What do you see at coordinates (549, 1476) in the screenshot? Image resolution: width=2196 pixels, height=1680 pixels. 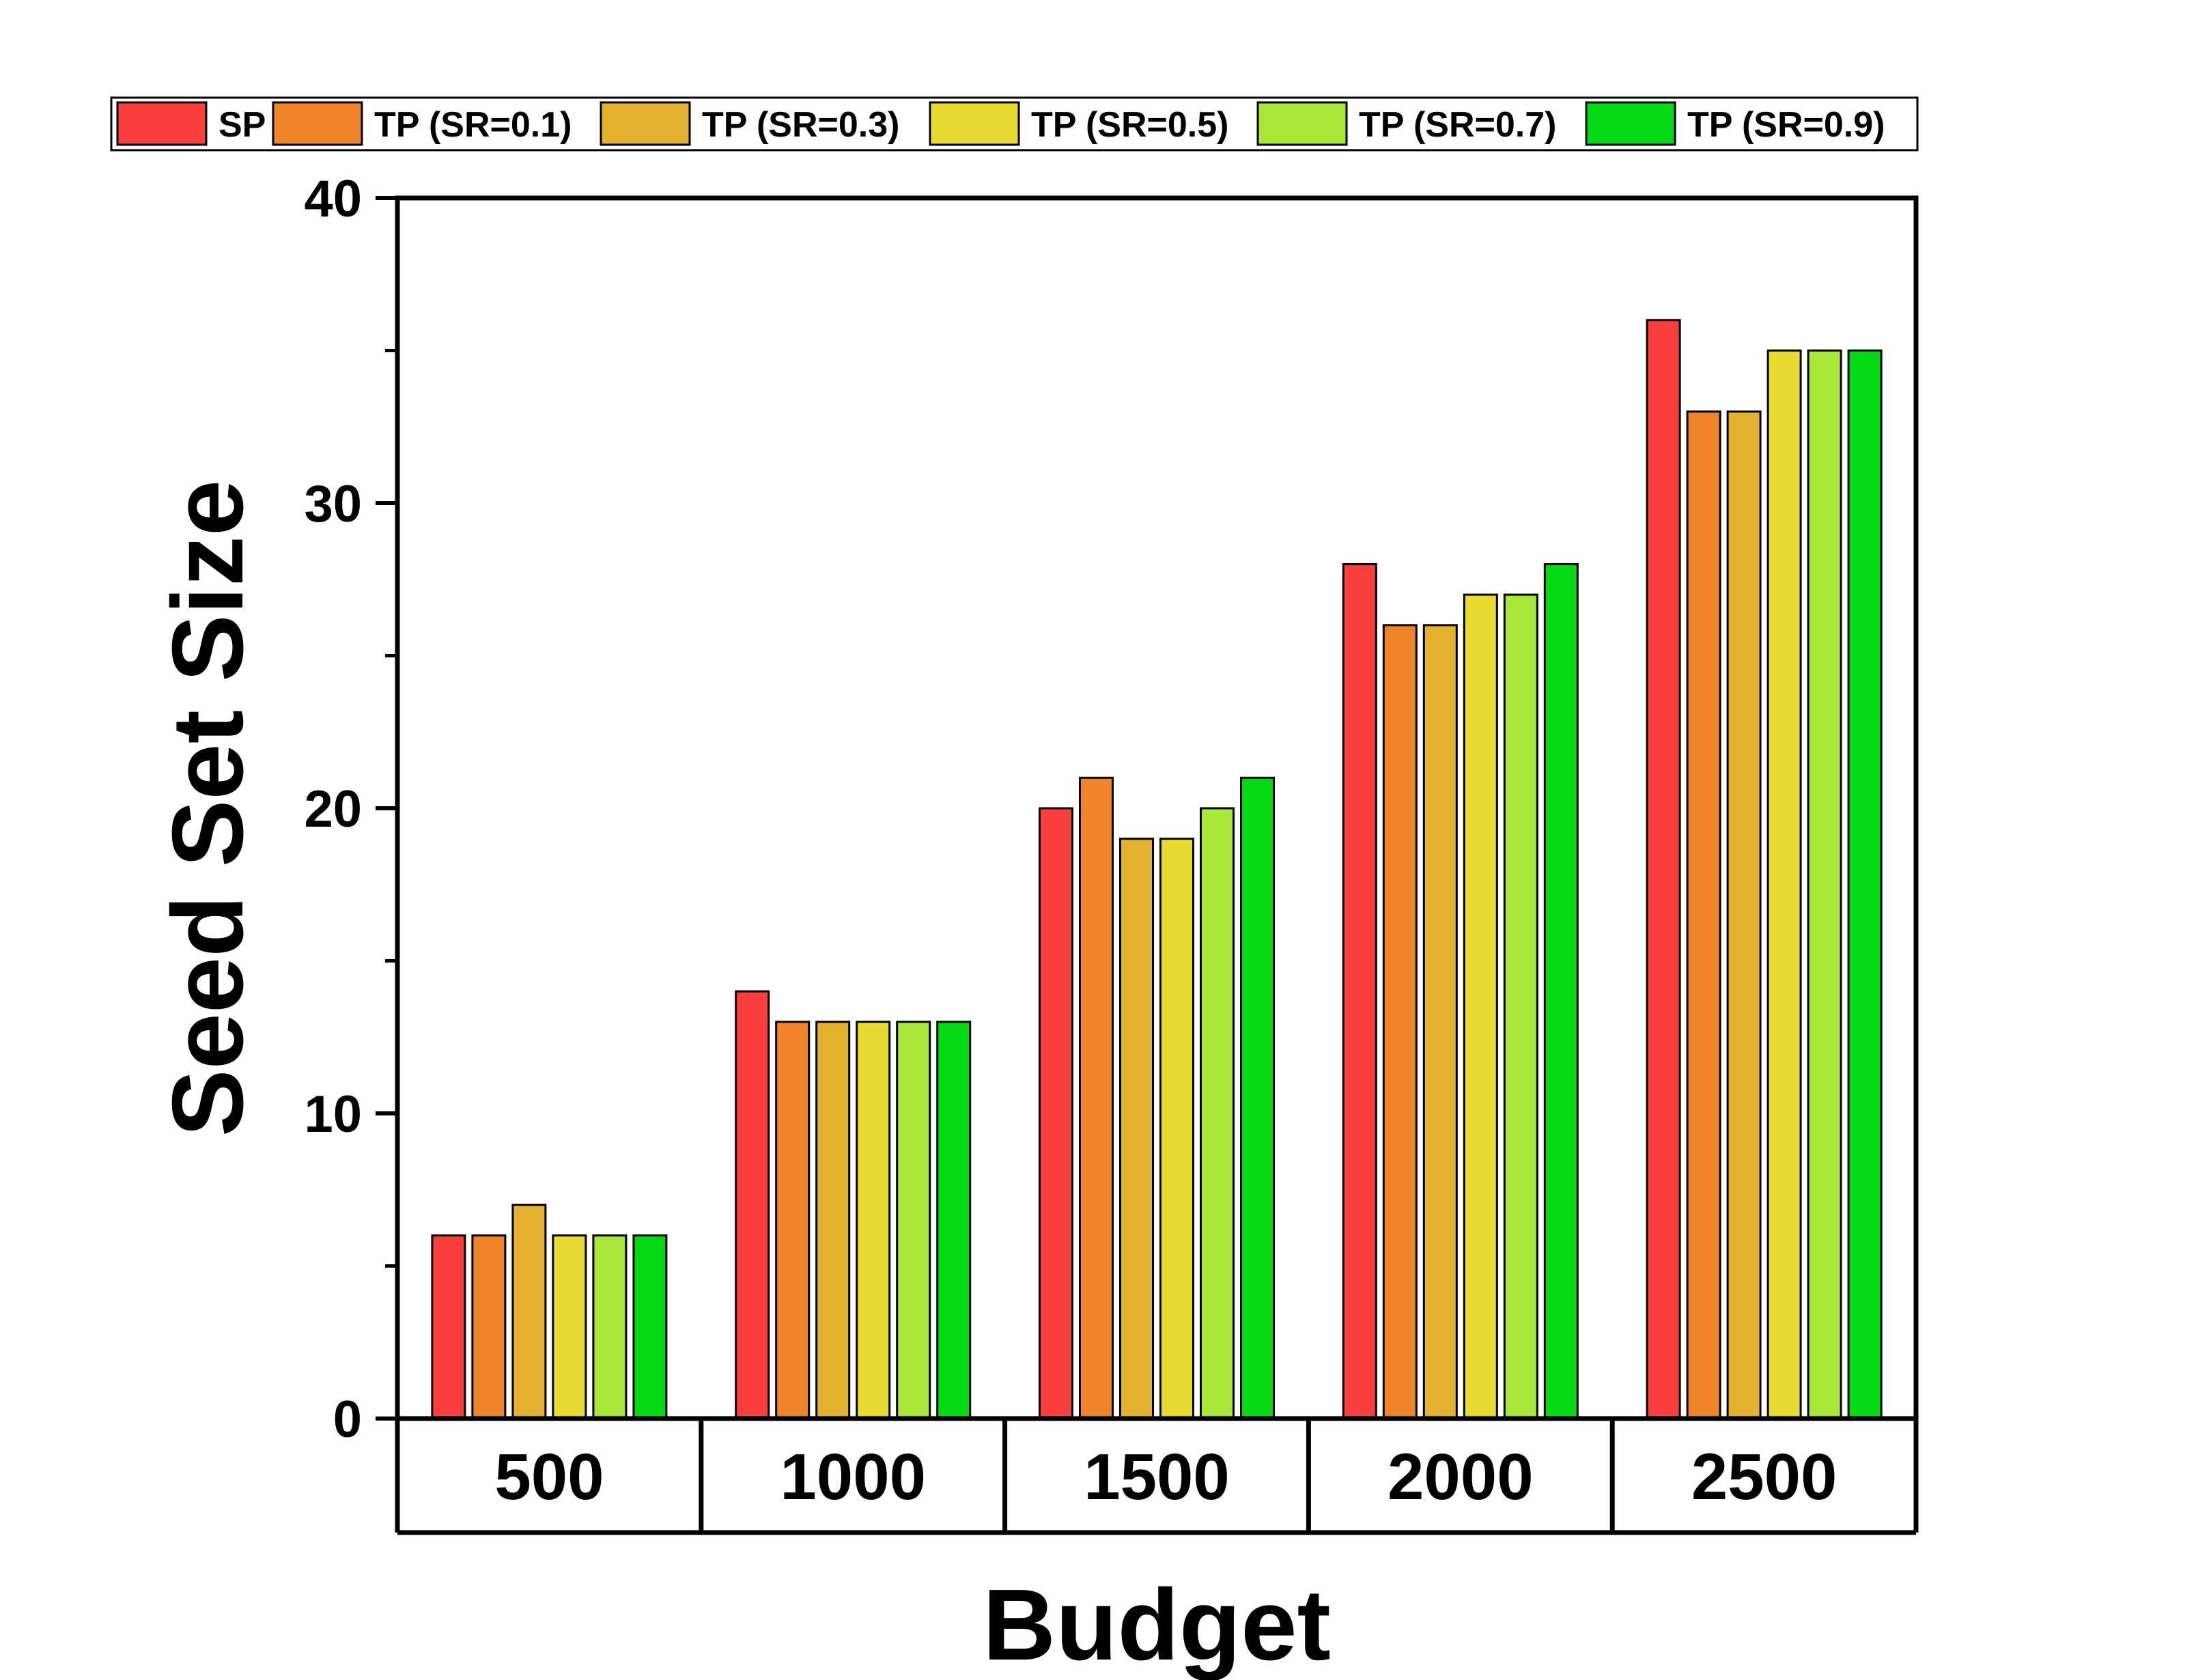 I see `x-tick-label: 500` at bounding box center [549, 1476].